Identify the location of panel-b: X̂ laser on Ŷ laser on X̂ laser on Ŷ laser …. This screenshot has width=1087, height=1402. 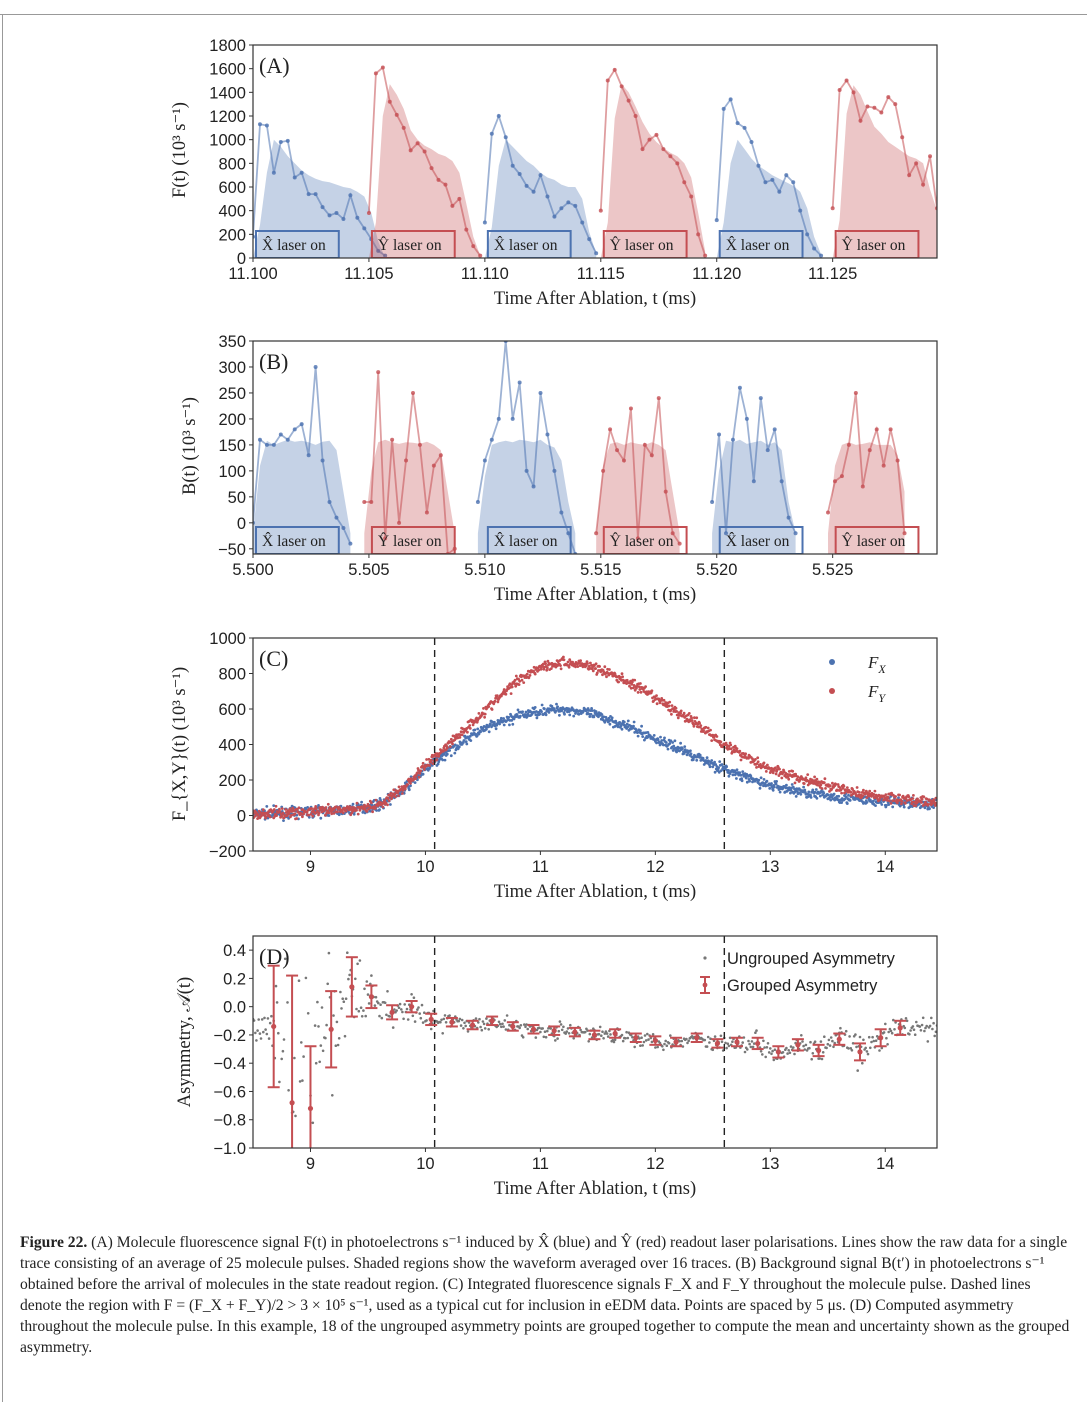
(559, 469).